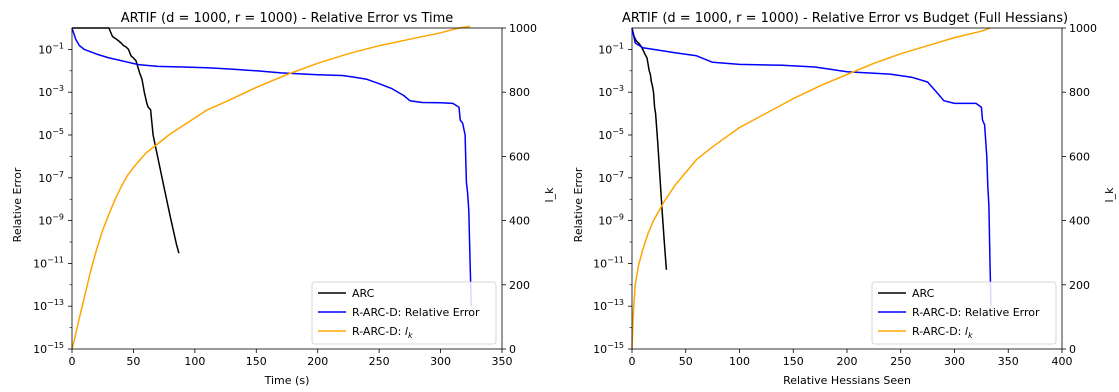  Describe the element at coordinates (847, 380) in the screenshot. I see `x-axis-label: Relative Hessians Seen` at that location.